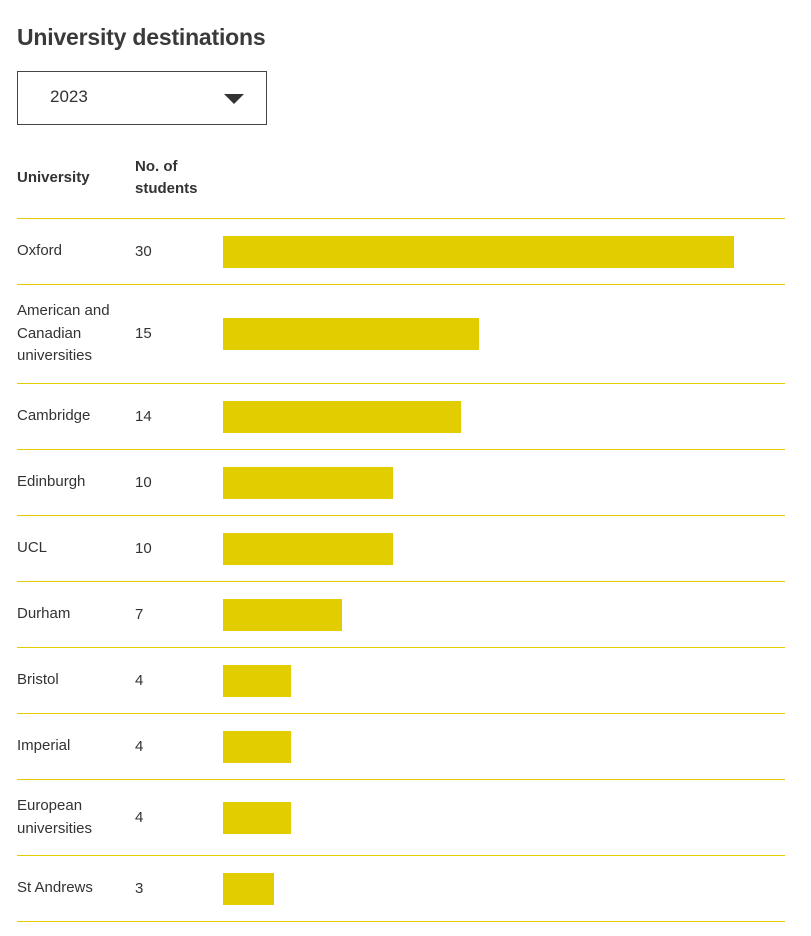 The image size is (811, 936). What do you see at coordinates (351, 334) in the screenshot?
I see `bar-american-and-canadian-universities` at bounding box center [351, 334].